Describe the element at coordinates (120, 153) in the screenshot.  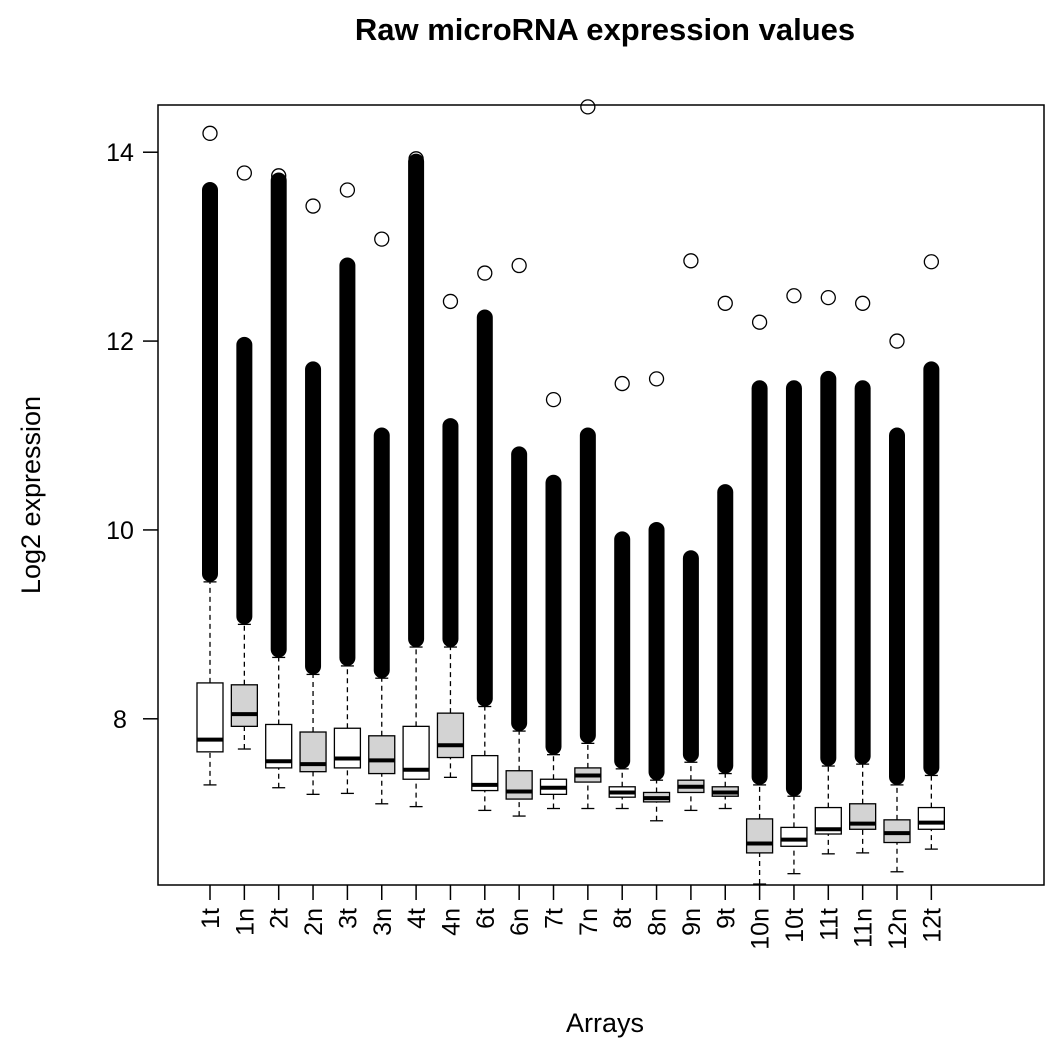
I see `y-tick-label: 14` at that location.